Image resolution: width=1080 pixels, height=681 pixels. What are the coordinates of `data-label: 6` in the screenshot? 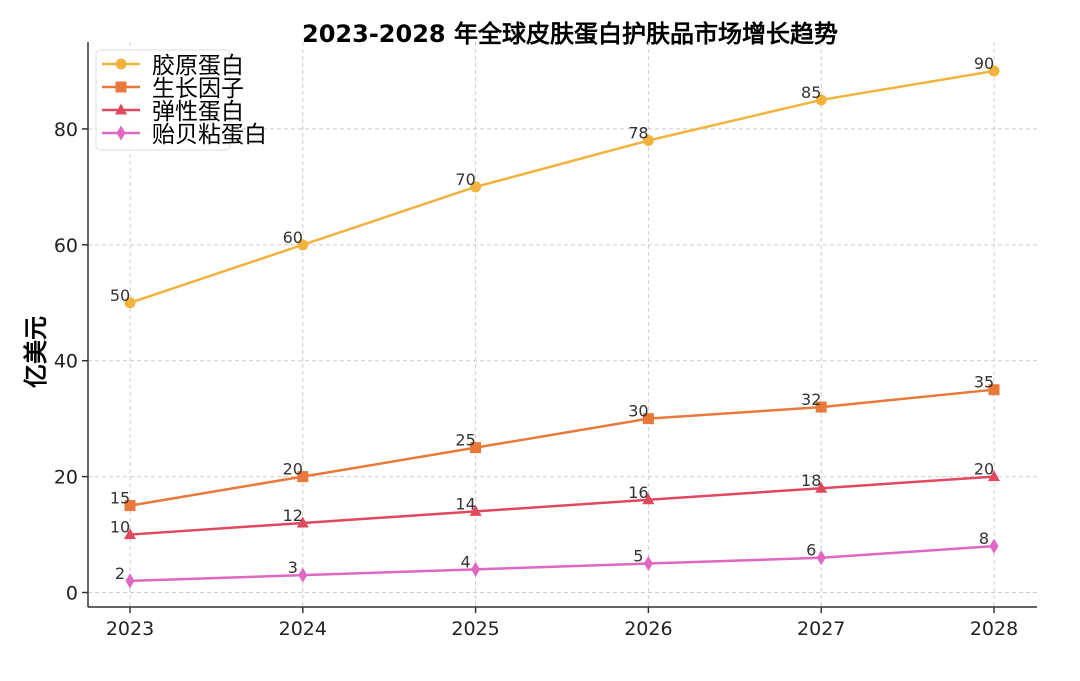 It's located at (811, 550).